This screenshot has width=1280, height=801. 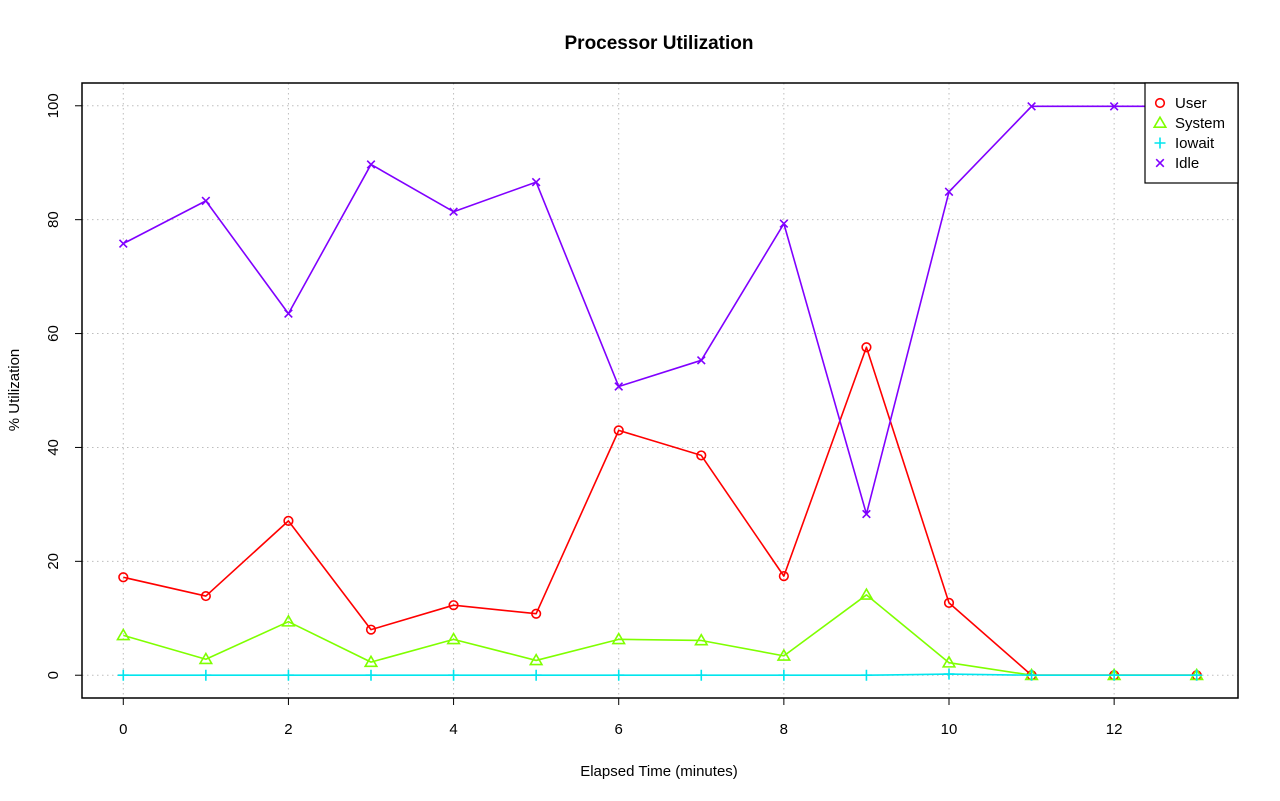 I want to click on series-system, so click(x=660, y=634).